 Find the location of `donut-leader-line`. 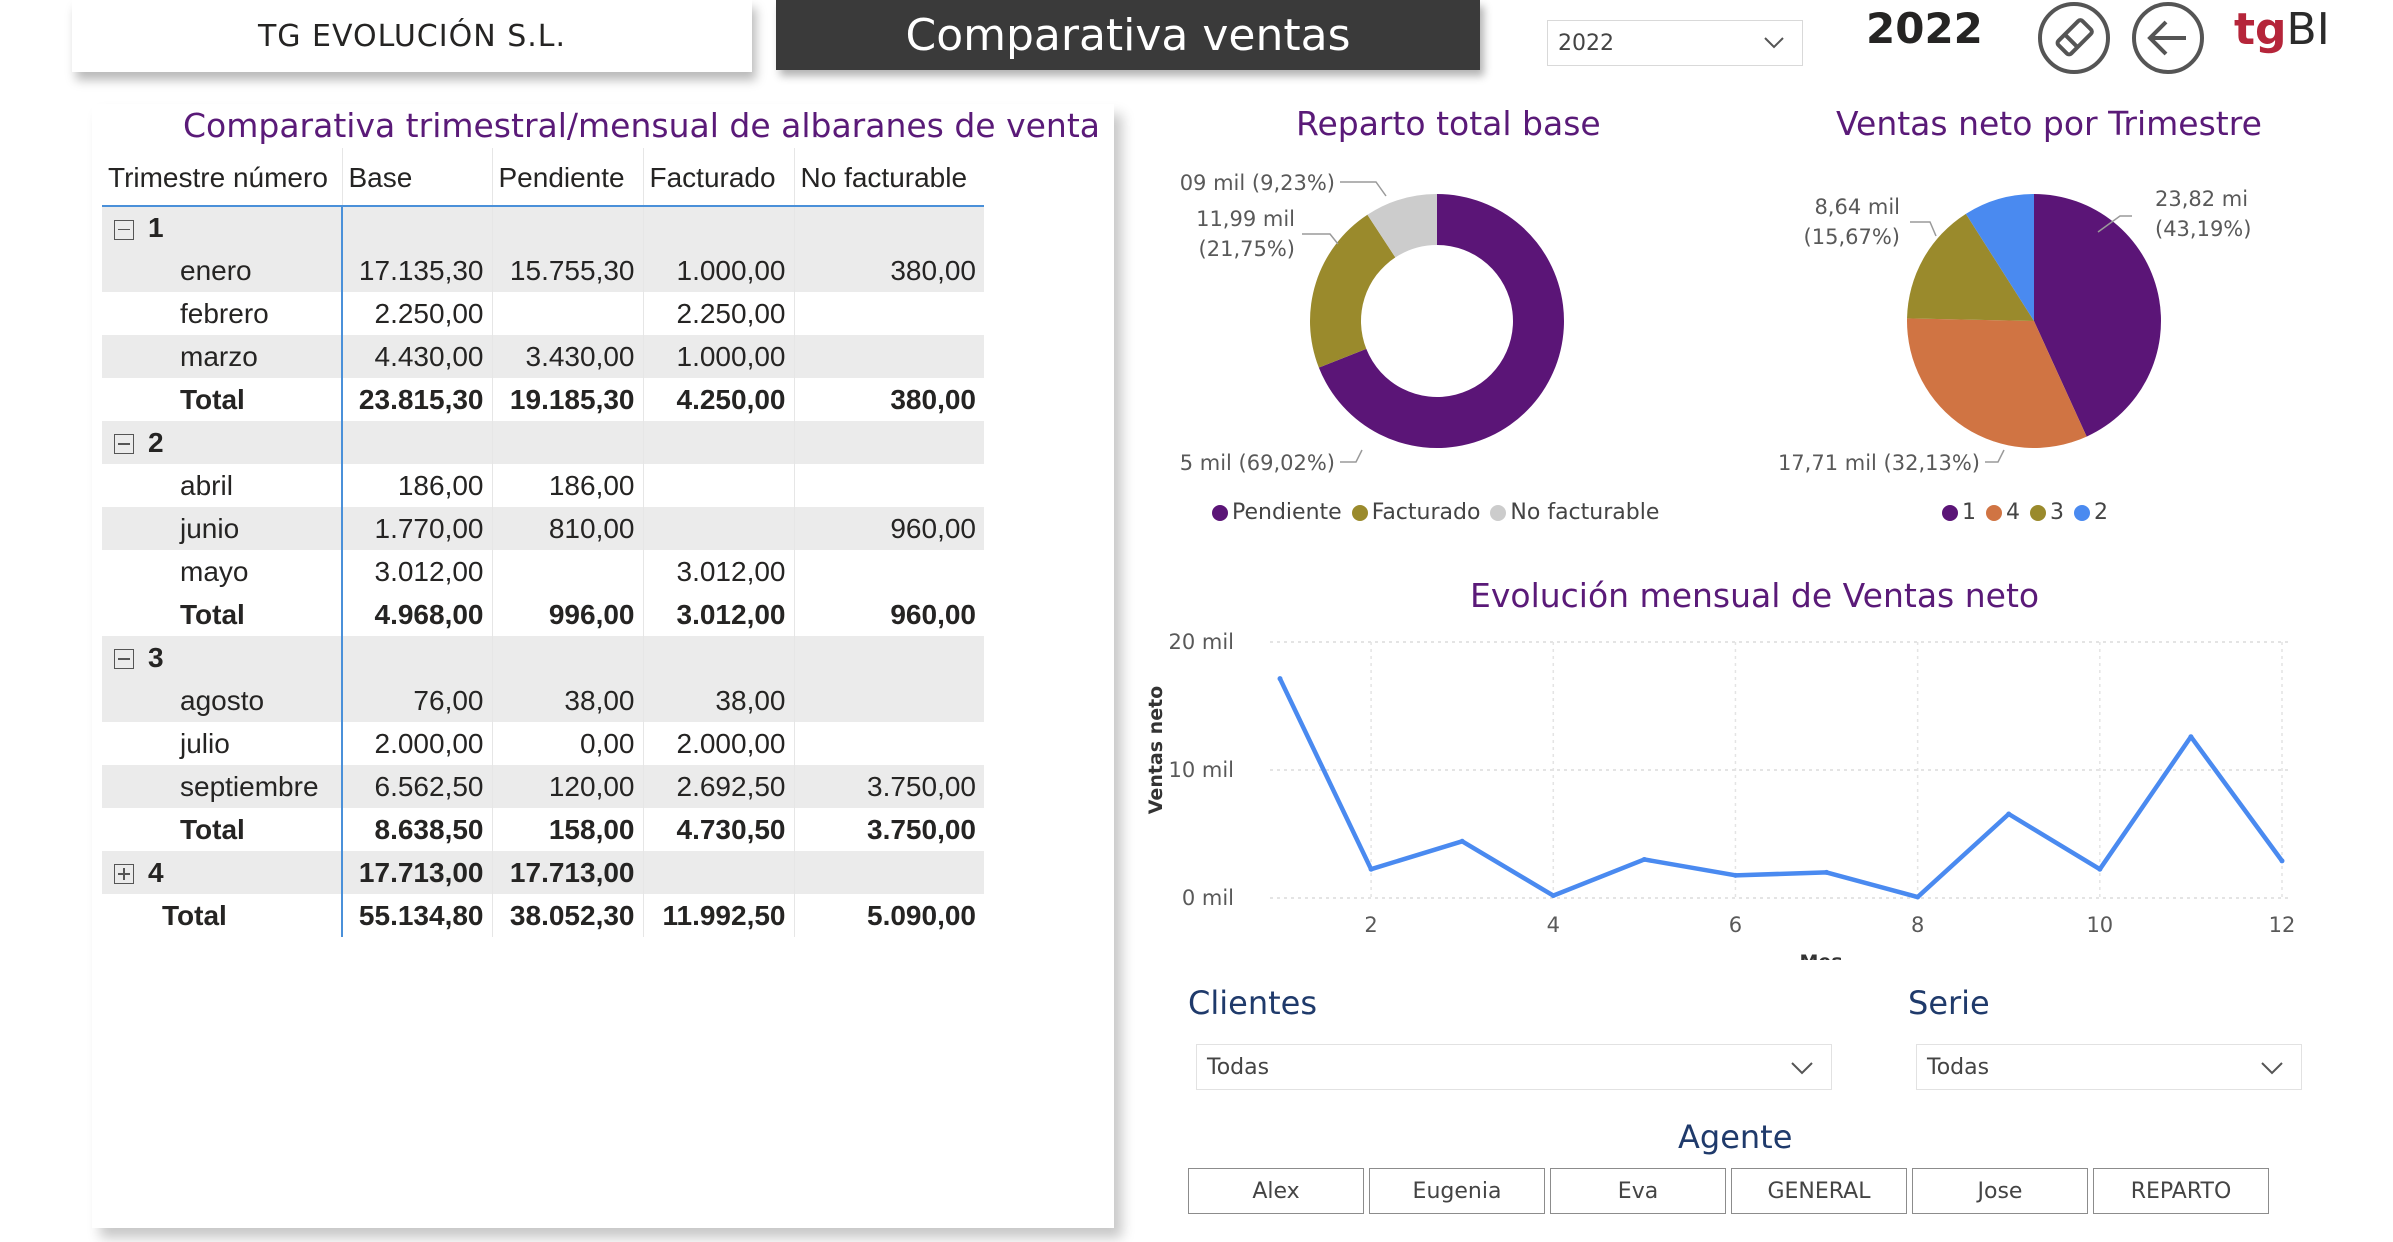

donut-leader-line is located at coordinates (1363, 189).